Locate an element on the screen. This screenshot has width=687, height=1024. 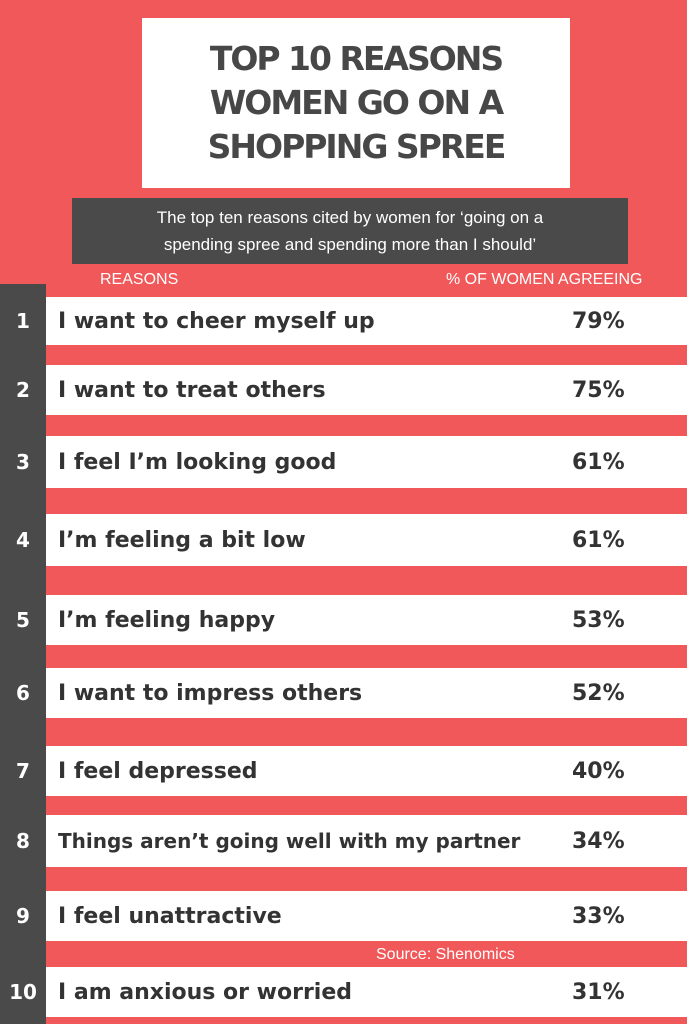
rank-number: 1 is located at coordinates (23, 321).